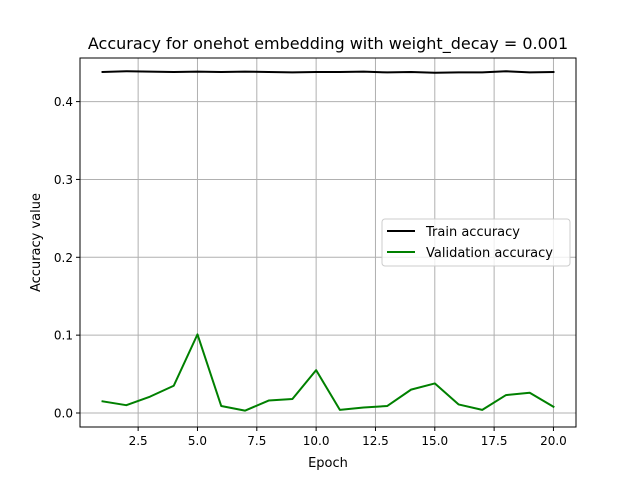 The height and width of the screenshot is (480, 640). I want to click on legend-box, so click(476, 242).